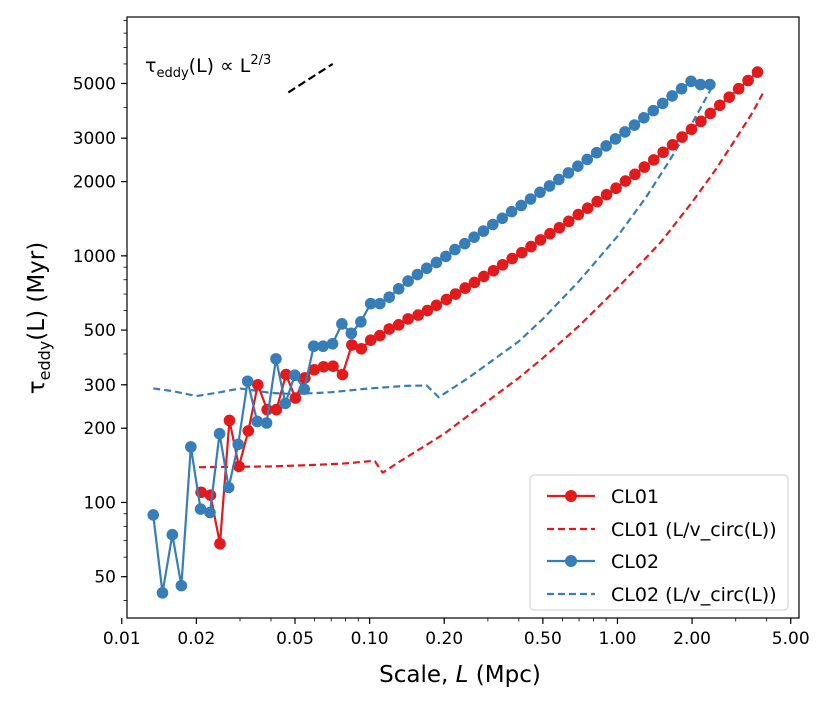  What do you see at coordinates (94, 183) in the screenshot?
I see `y-tick-label: 2000` at bounding box center [94, 183].